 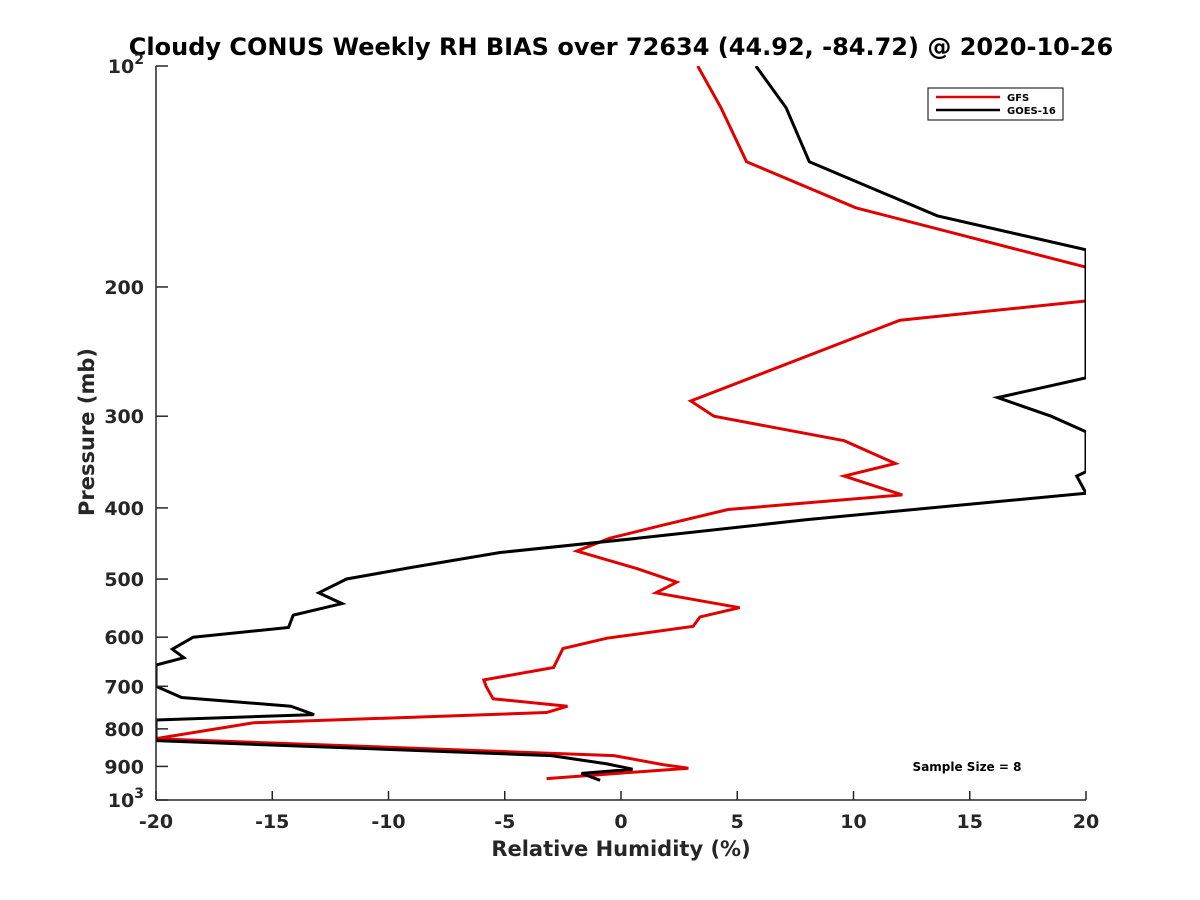 I want to click on sample-size-annotation: Sample Size = 8, so click(x=967, y=767).